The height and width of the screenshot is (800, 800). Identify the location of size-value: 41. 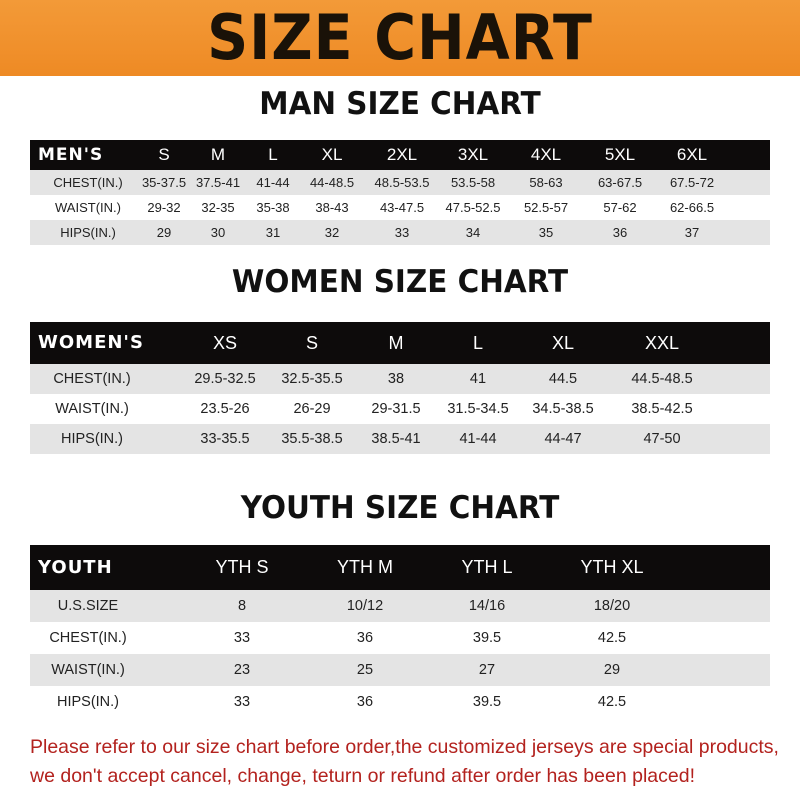
(478, 379).